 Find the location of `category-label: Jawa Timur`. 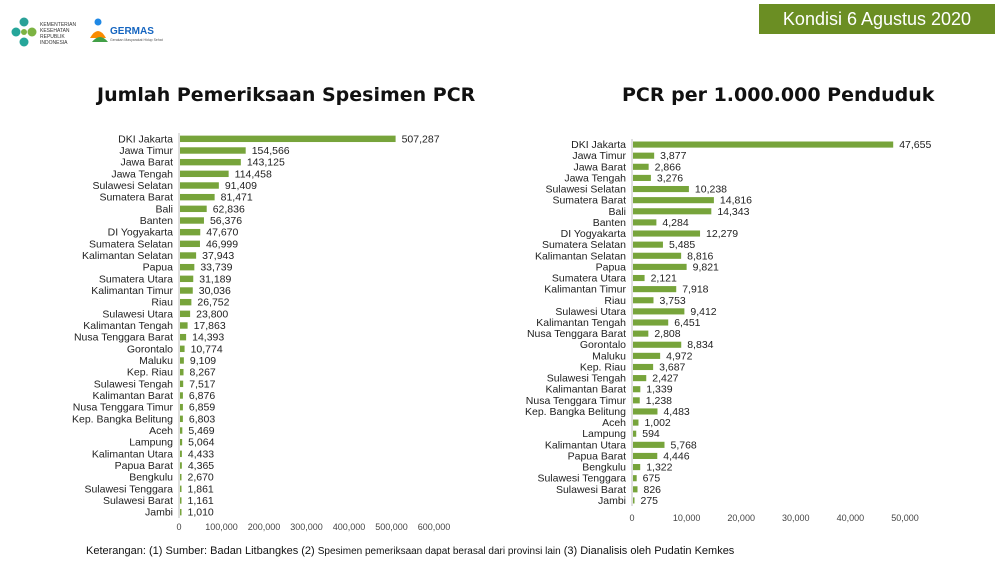

category-label: Jawa Timur is located at coordinates (146, 151).